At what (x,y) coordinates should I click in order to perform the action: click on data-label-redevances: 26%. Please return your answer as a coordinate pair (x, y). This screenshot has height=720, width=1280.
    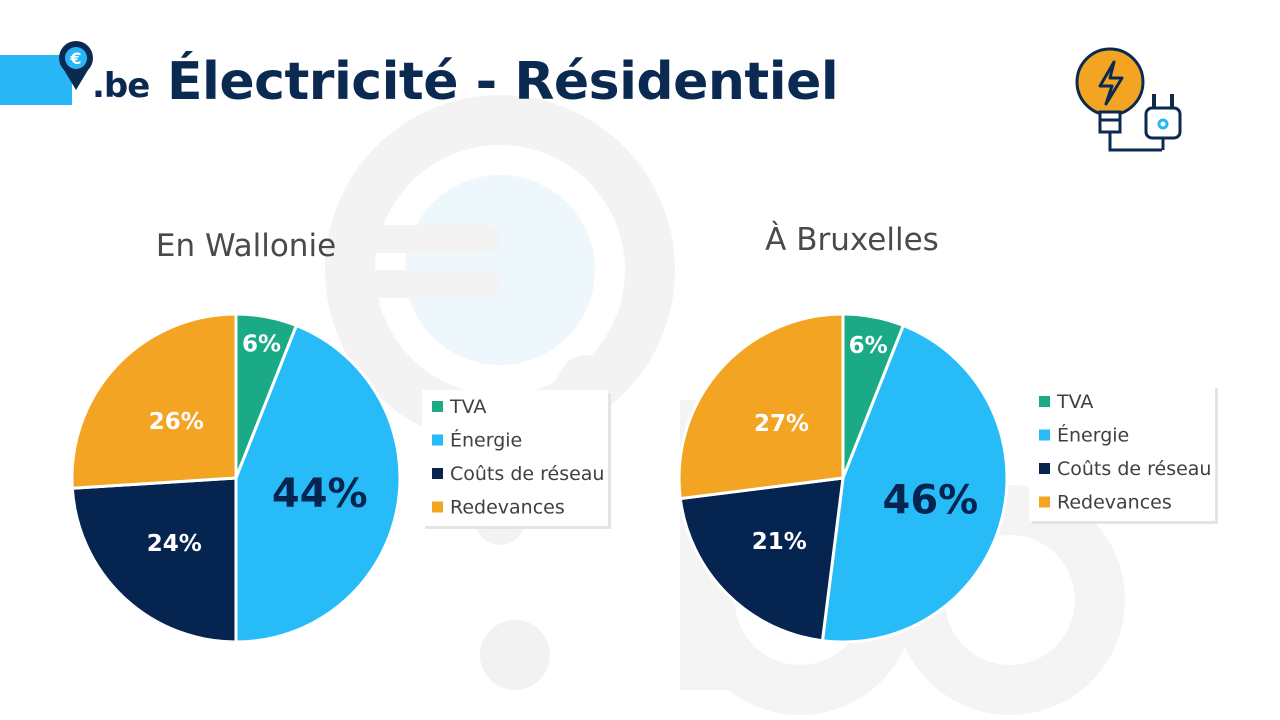
    Looking at the image, I should click on (176, 422).